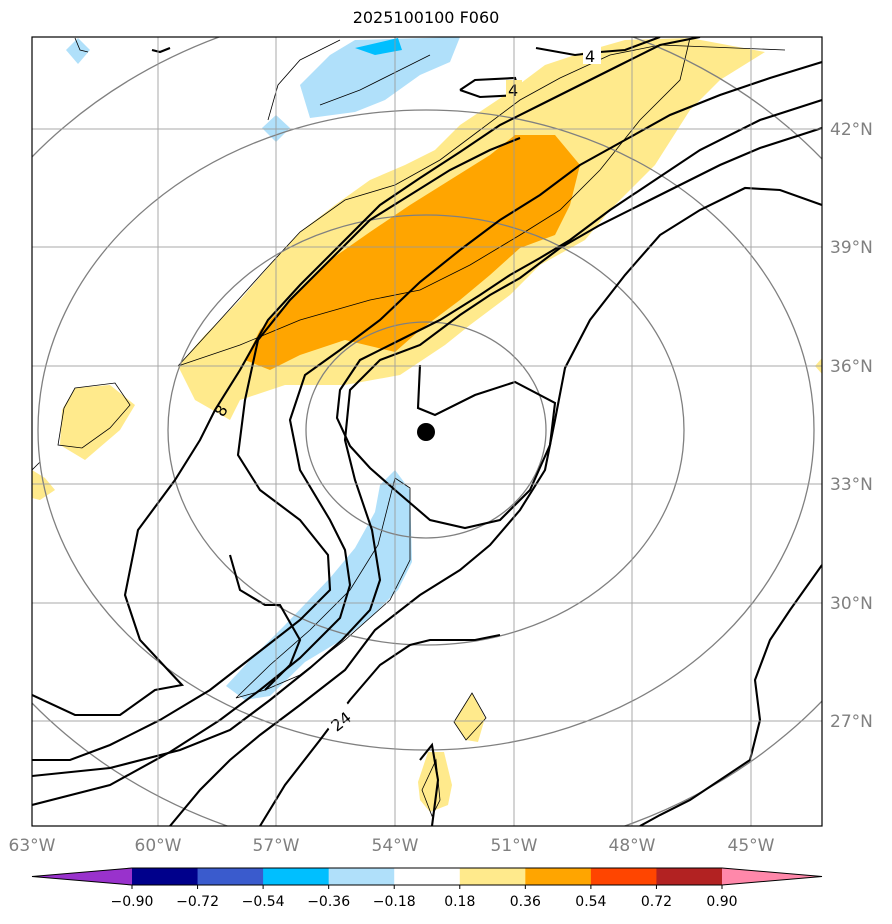  Describe the element at coordinates (730, 695) in the screenshot. I see `contour-fifth` at that location.